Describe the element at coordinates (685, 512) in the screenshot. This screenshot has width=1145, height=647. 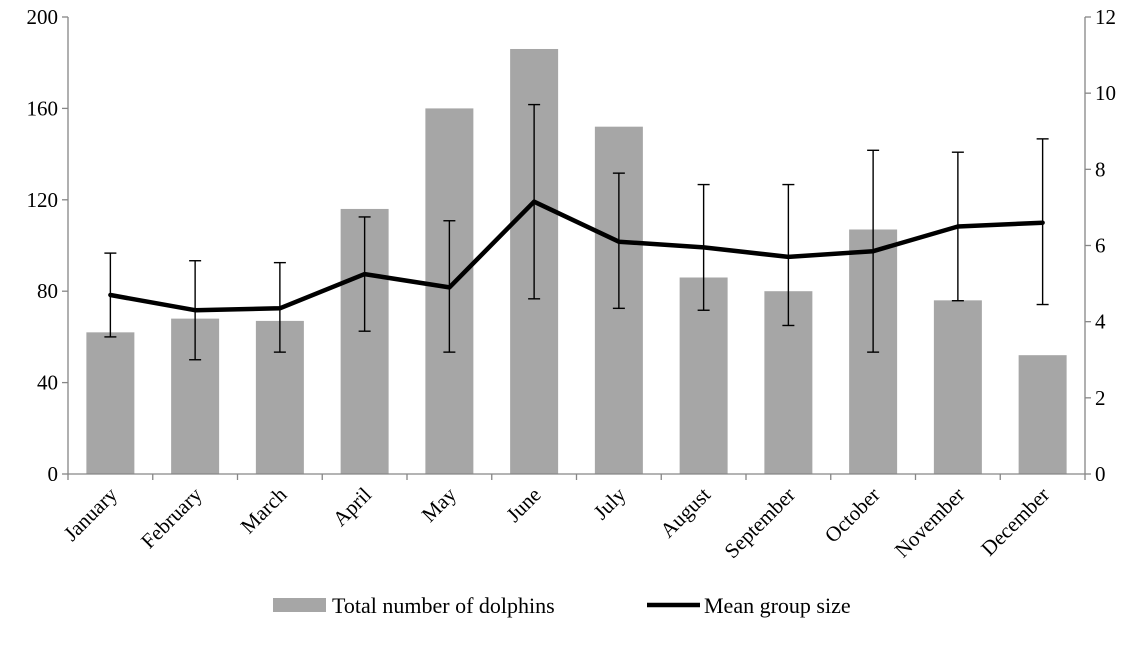
I see `x-tick-label-august: August` at that location.